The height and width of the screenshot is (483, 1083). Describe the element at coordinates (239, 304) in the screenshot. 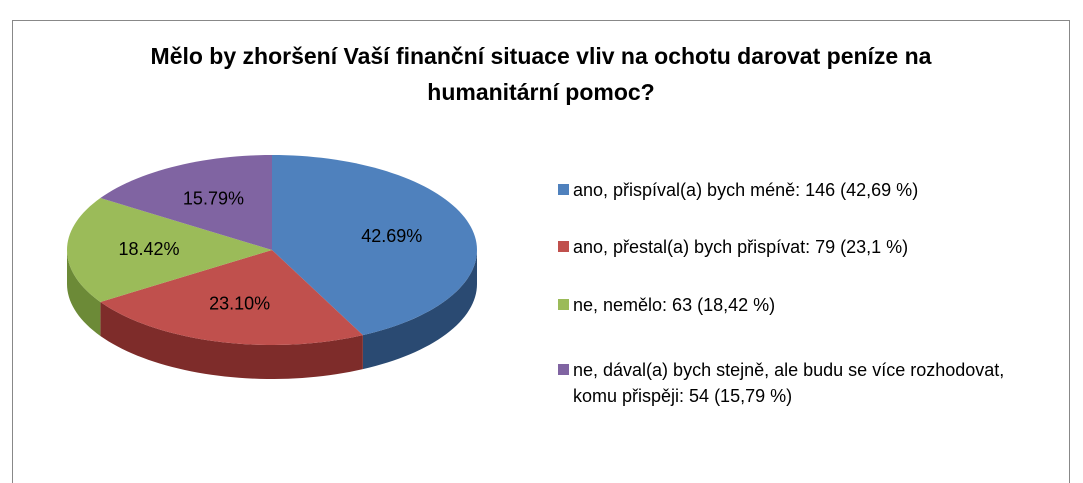

I see `data-label: 23.10%` at that location.